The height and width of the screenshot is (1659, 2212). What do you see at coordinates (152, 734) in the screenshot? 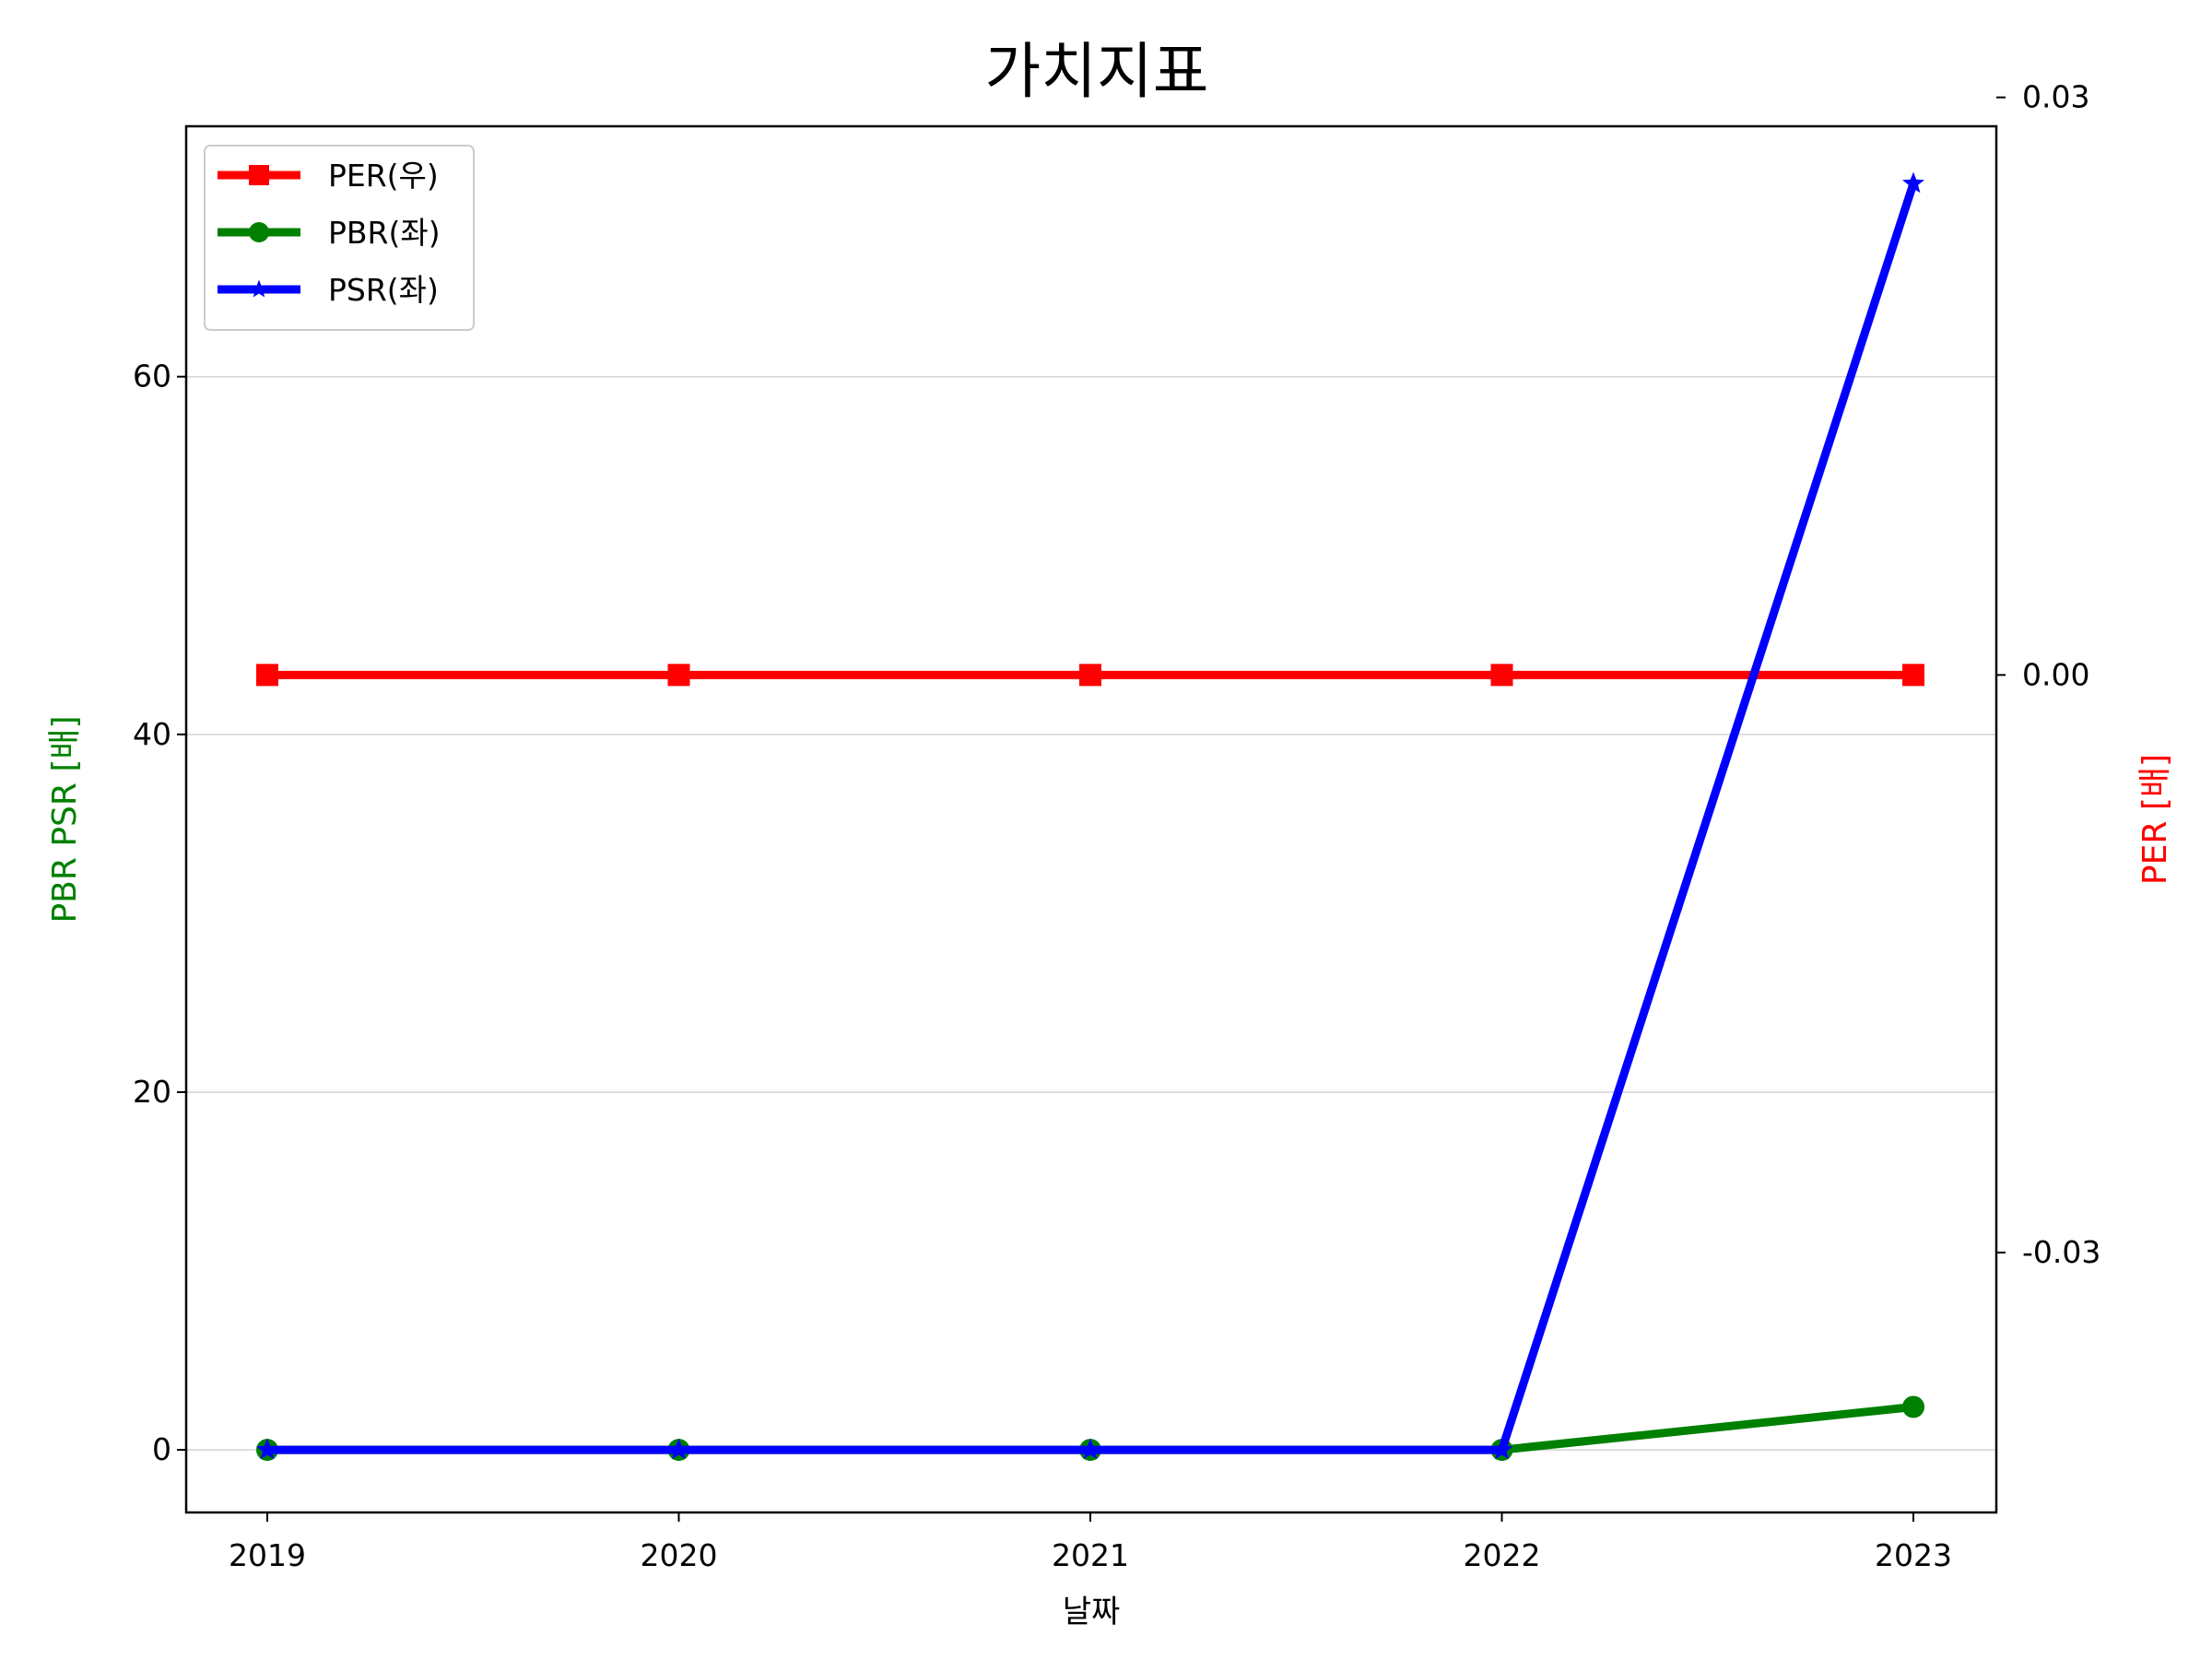
I see `left-tick-label: 40` at bounding box center [152, 734].